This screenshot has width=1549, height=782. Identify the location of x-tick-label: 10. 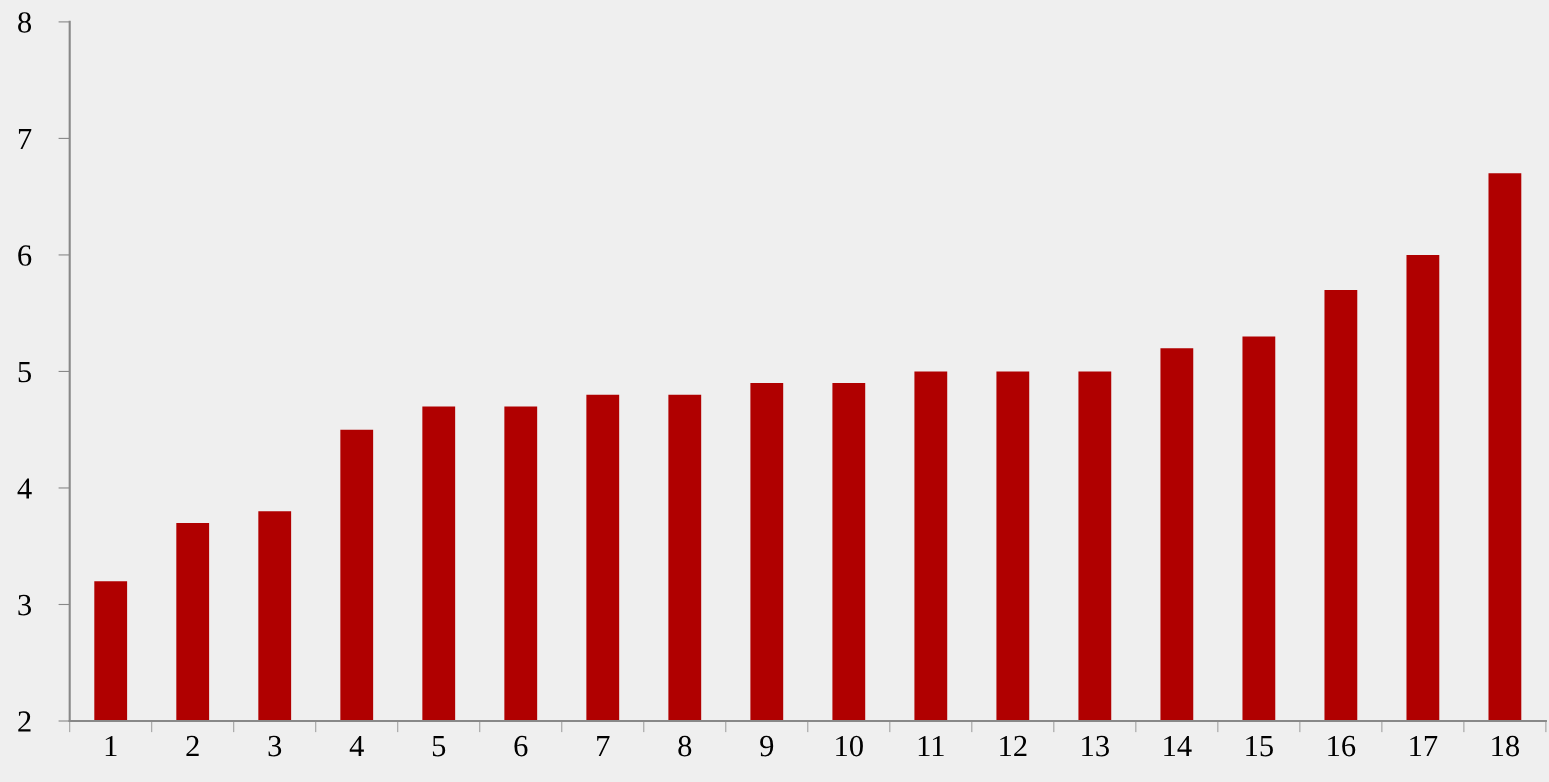
(849, 746).